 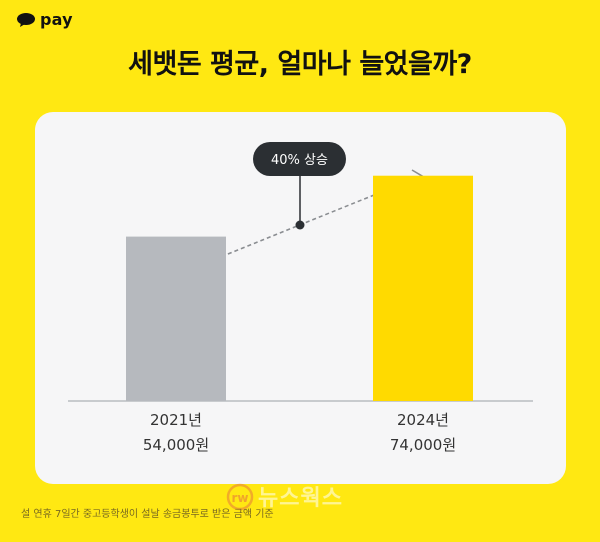 What do you see at coordinates (56, 19) in the screenshot?
I see `logo-text: pay` at bounding box center [56, 19].